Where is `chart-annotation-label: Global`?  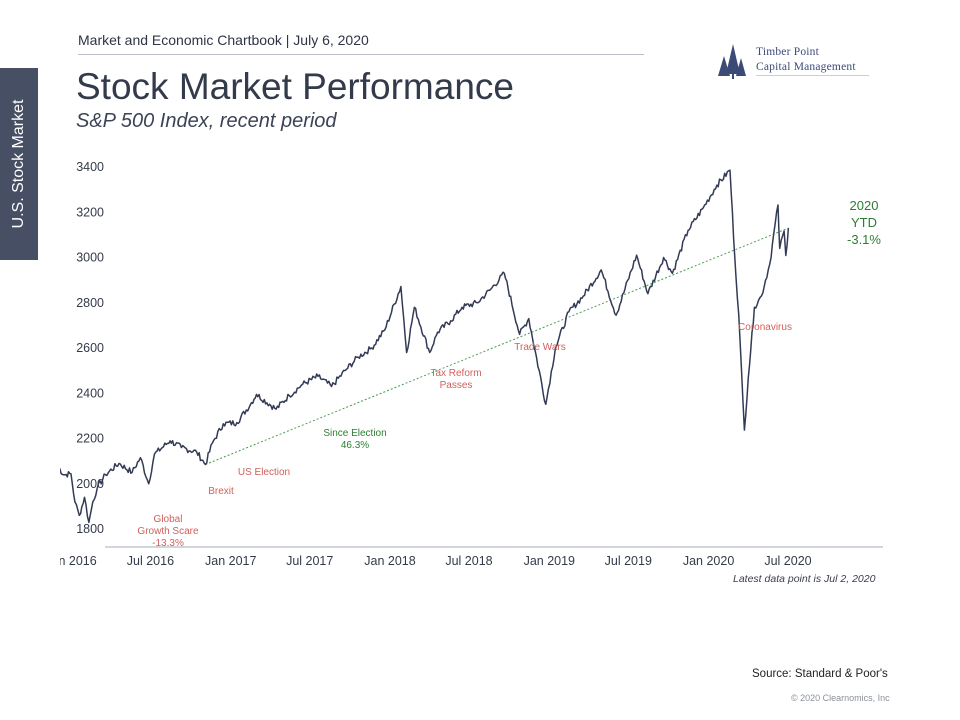
chart-annotation-label: Global is located at coordinates (168, 519).